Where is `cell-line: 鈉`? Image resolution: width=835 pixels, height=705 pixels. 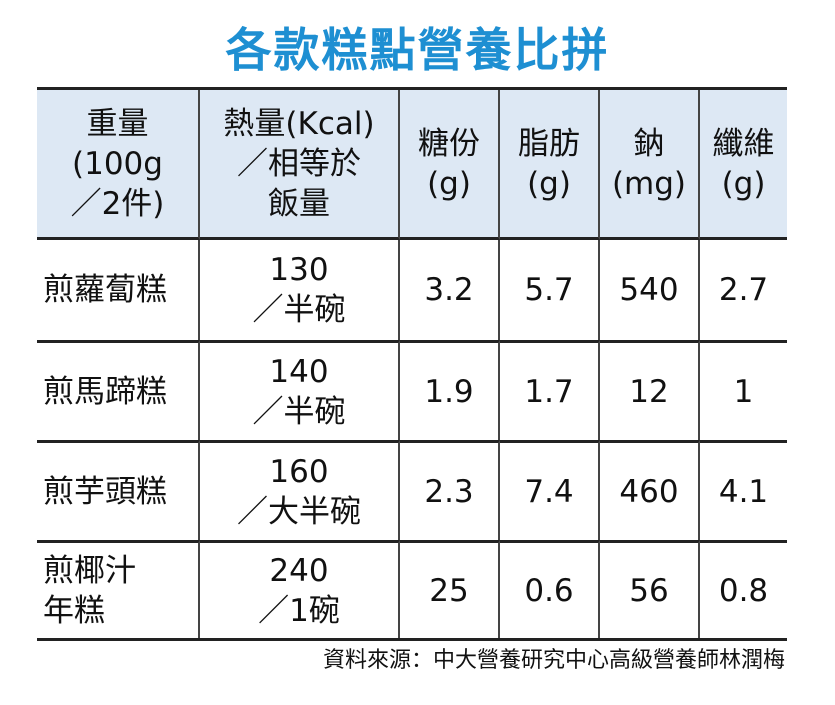 cell-line: 鈉 is located at coordinates (649, 143).